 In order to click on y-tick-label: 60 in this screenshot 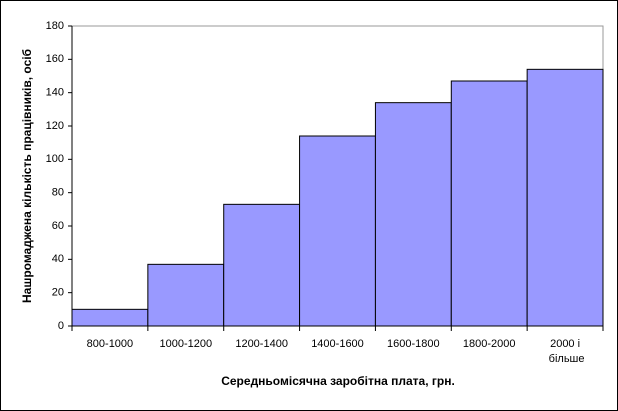, I will do `click(58, 226)`.